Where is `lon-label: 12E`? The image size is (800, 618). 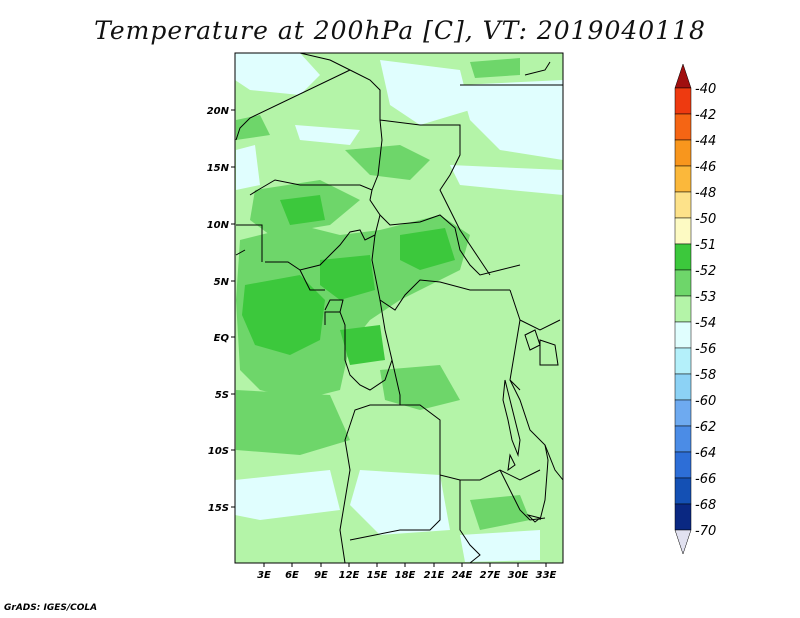
lon-label: 12E is located at coordinates (349, 575).